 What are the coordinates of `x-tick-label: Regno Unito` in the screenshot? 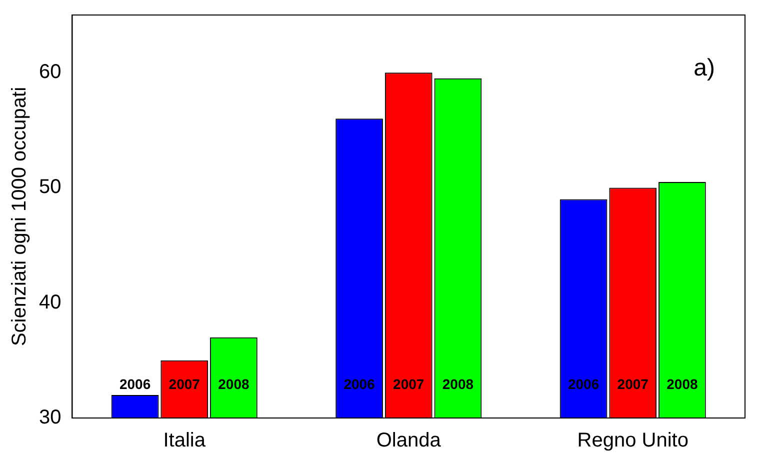 It's located at (632, 441).